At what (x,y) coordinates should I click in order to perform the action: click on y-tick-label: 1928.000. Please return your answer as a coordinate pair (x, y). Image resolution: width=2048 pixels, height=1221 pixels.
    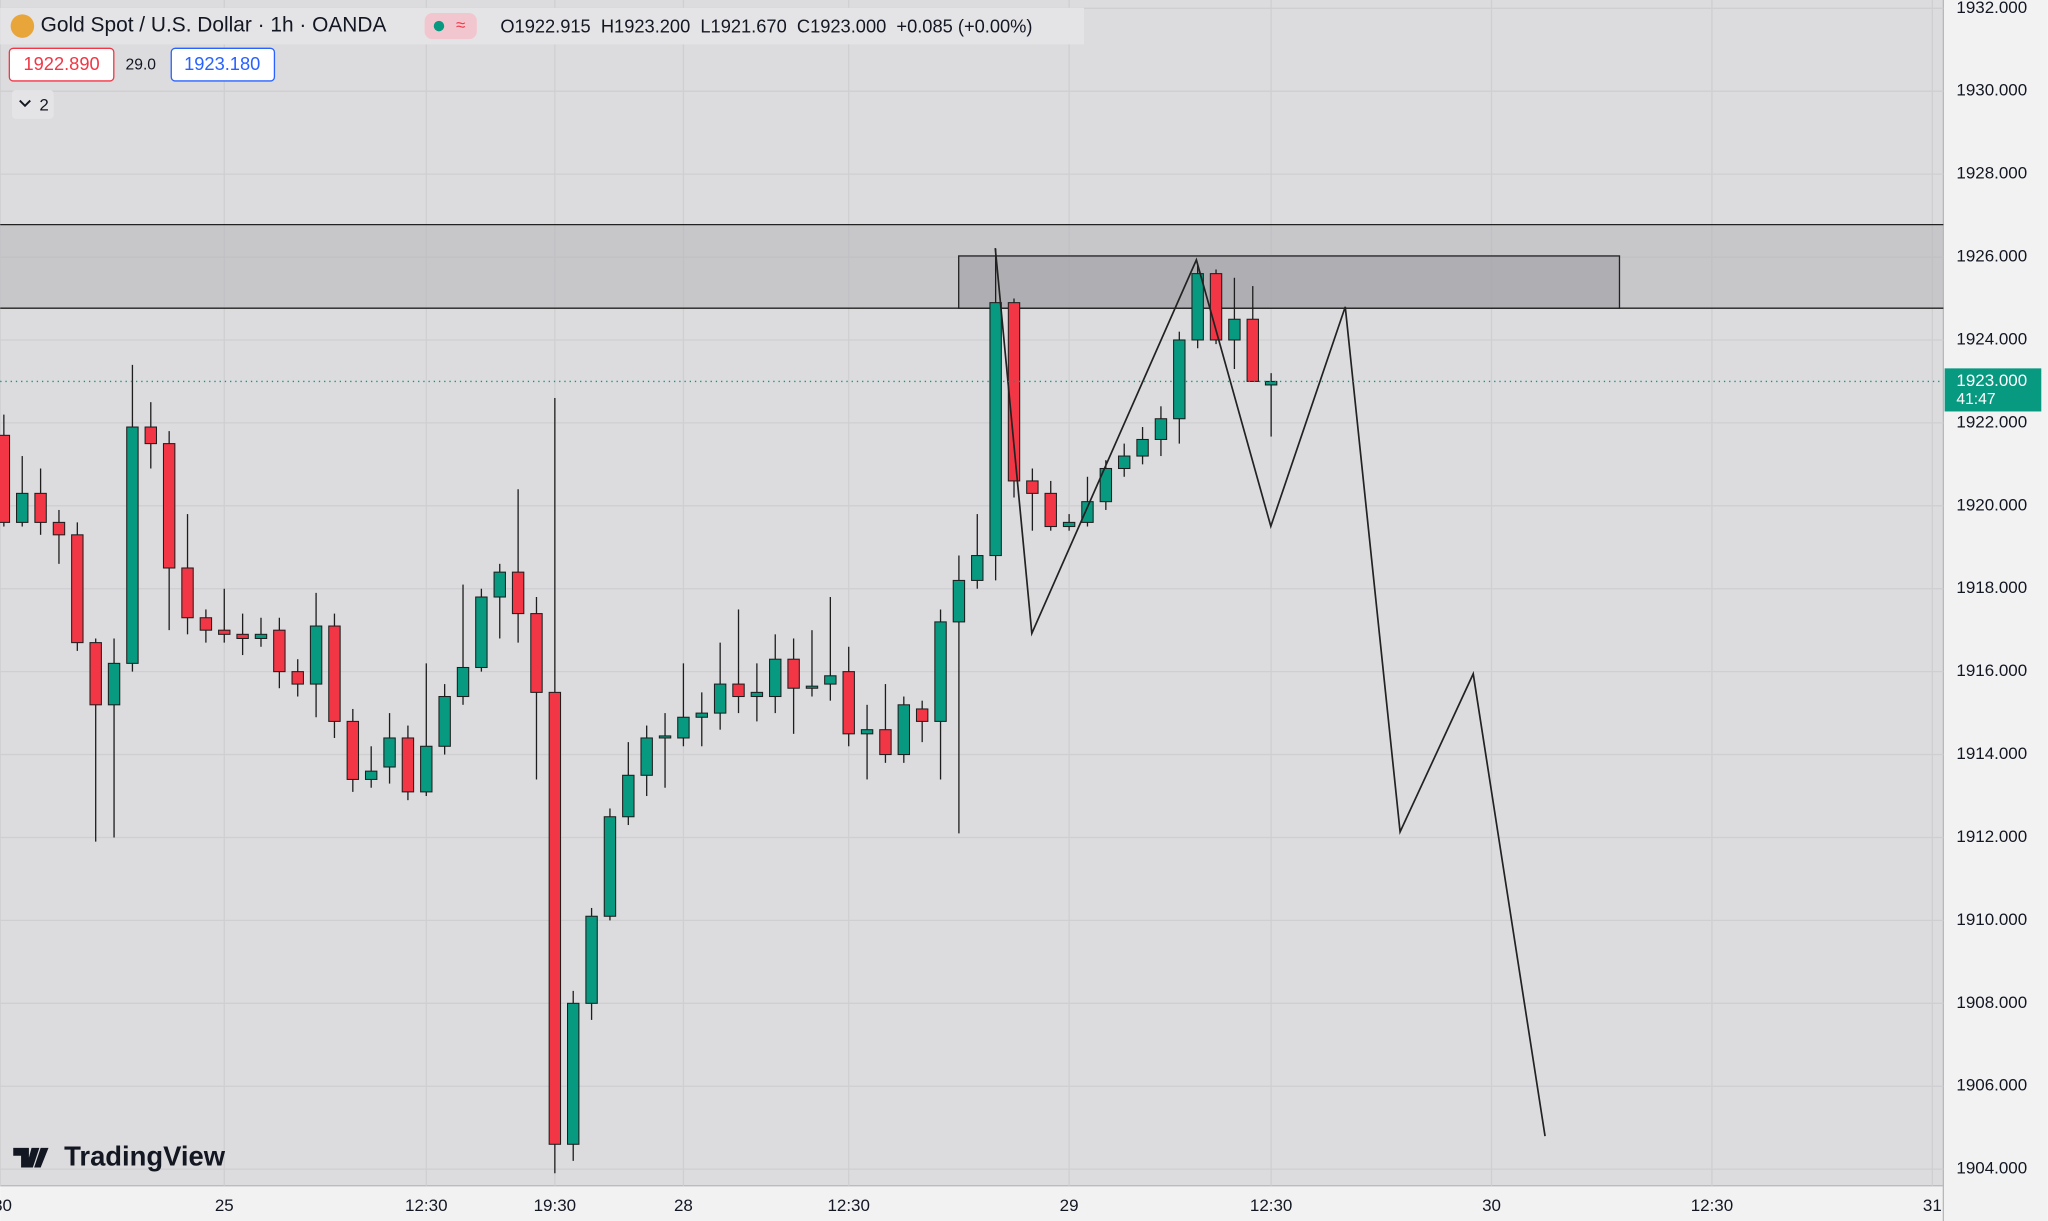
    Looking at the image, I should click on (1991, 173).